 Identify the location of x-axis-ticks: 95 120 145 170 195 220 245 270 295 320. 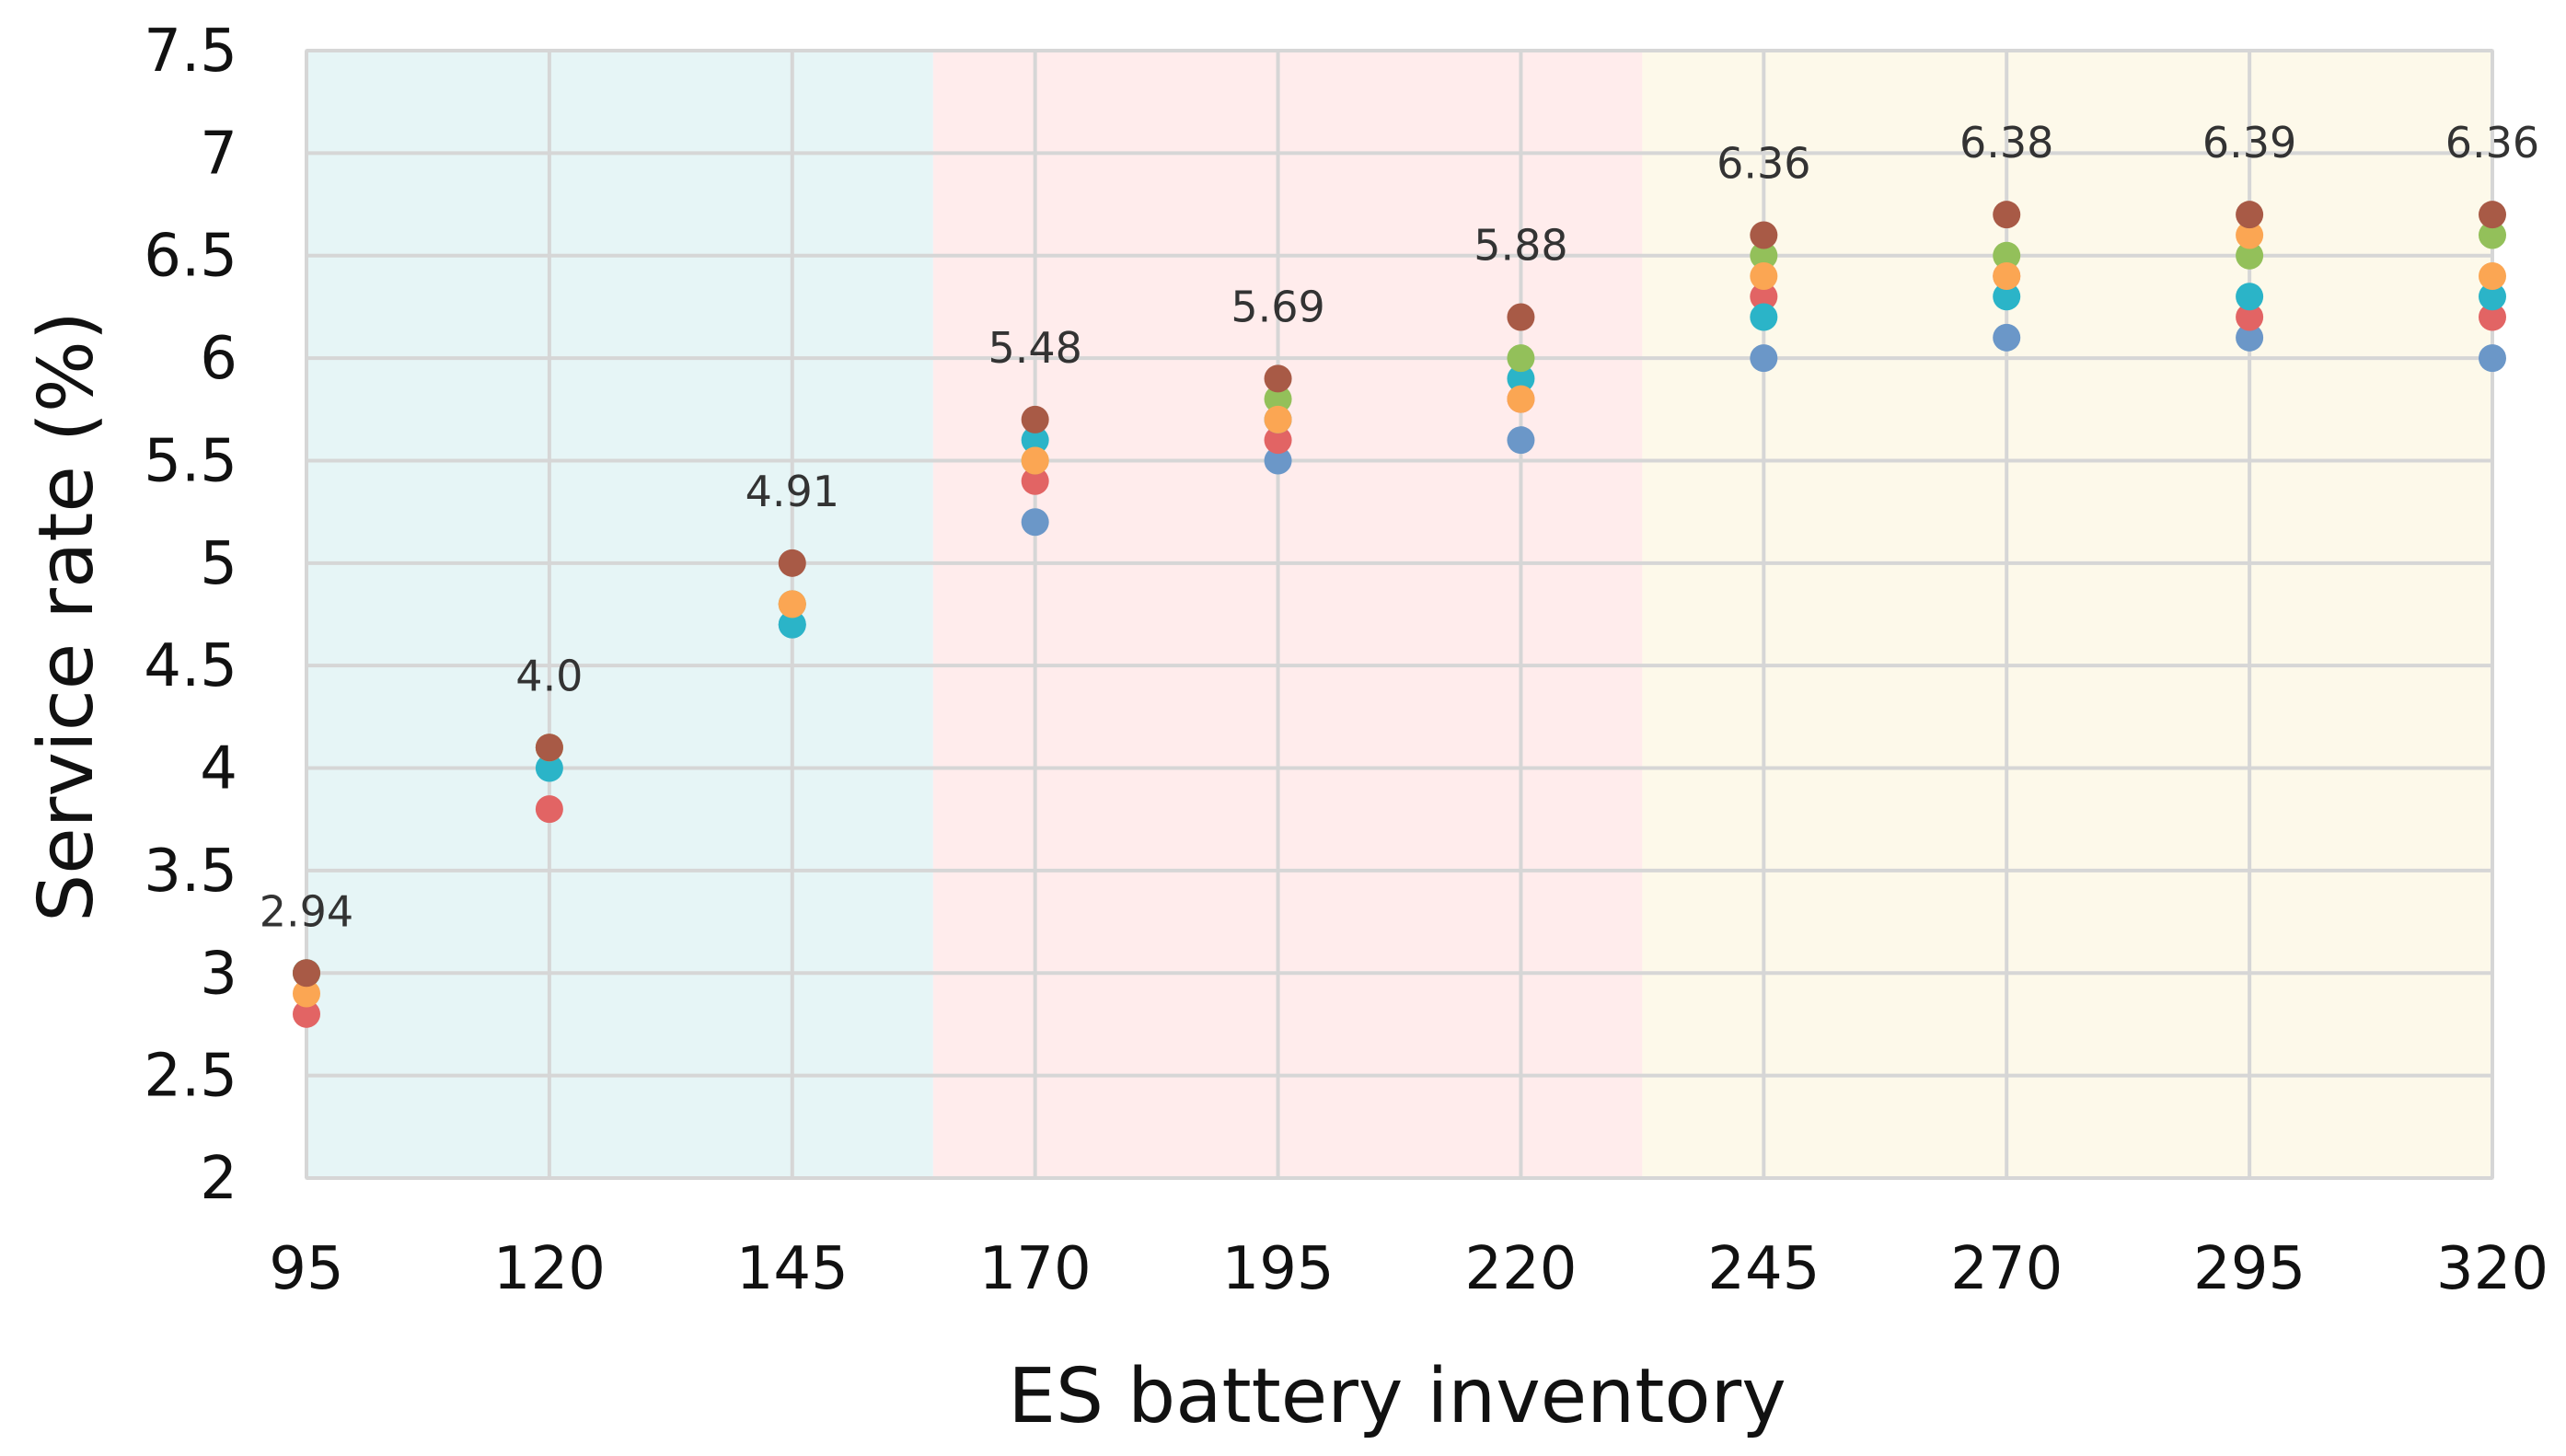
(1409, 1269).